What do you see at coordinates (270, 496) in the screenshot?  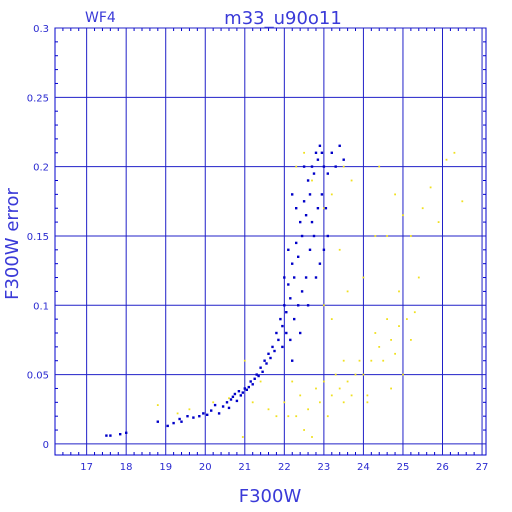 I see `x-axis-title: F300W` at bounding box center [270, 496].